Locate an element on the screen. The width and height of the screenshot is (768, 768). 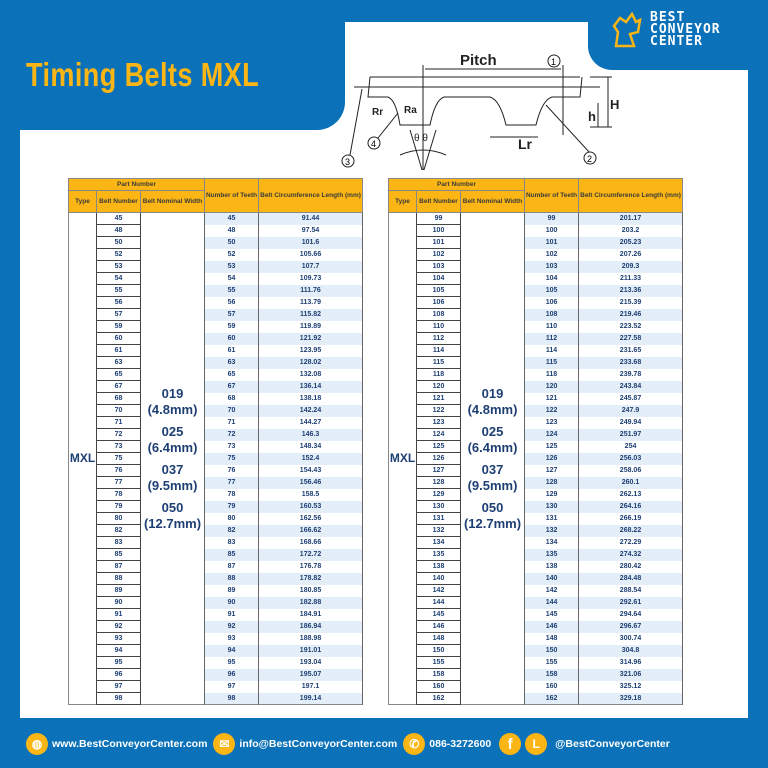
teeth-cell: 110 is located at coordinates (552, 326).